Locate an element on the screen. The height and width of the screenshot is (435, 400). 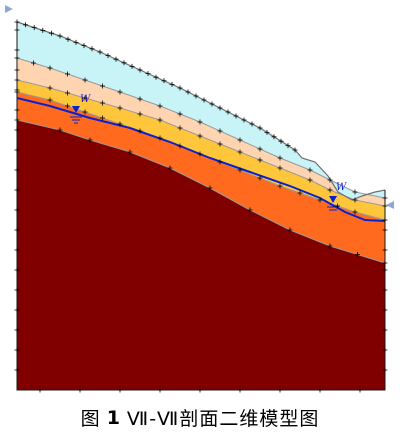
caption-text: Ⅶ-Ⅶ剖面二维模型图 is located at coordinates (223, 419).